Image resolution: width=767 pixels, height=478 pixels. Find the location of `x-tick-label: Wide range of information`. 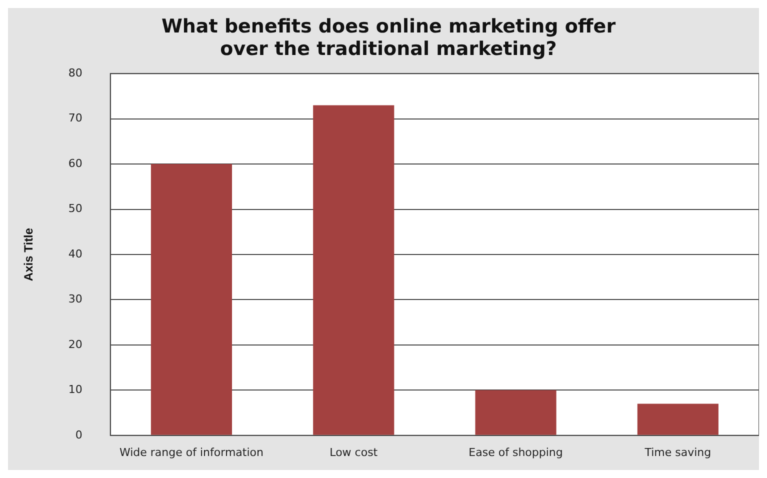

x-tick-label: Wide range of information is located at coordinates (191, 452).